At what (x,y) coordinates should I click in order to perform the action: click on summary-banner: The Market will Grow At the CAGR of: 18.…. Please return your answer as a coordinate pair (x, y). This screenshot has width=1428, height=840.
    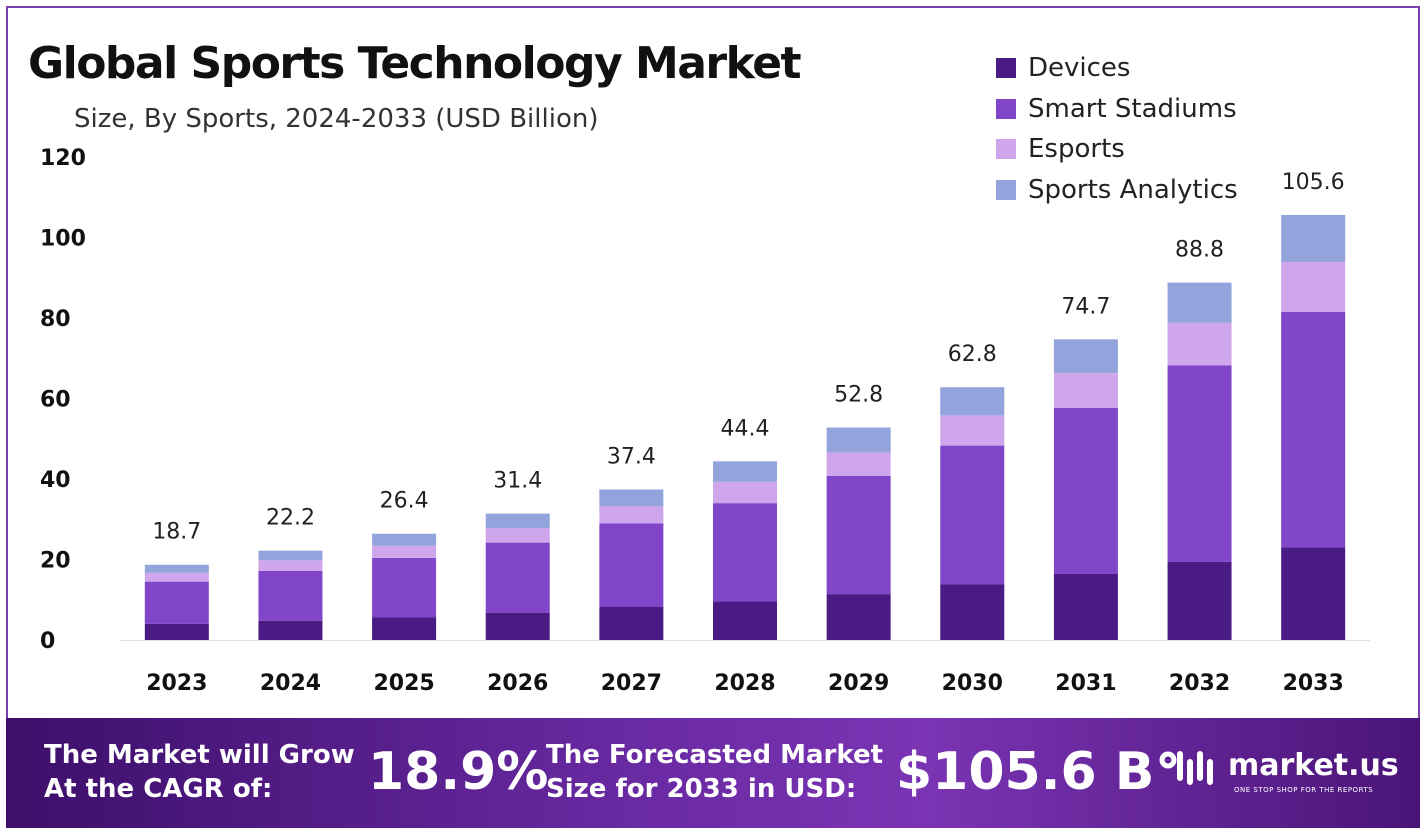
    Looking at the image, I should click on (713, 773).